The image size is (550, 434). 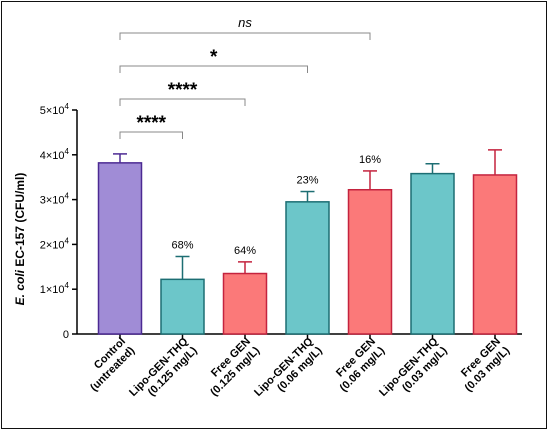 I want to click on x-category-label: Free GEN(0.03 mg/L), so click(x=485, y=364).